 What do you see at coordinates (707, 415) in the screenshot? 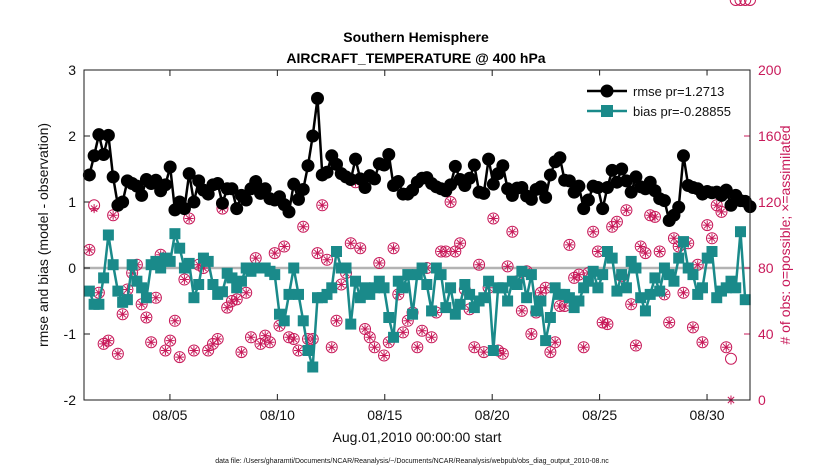
I see `x-tick-label: 08/30` at bounding box center [707, 415].